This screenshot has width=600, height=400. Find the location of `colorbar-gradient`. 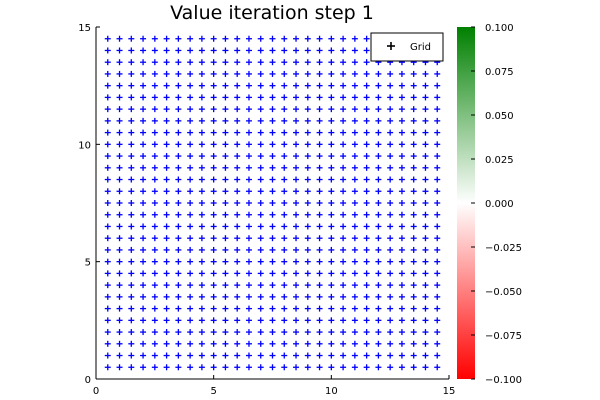

colorbar-gradient is located at coordinates (466, 203).